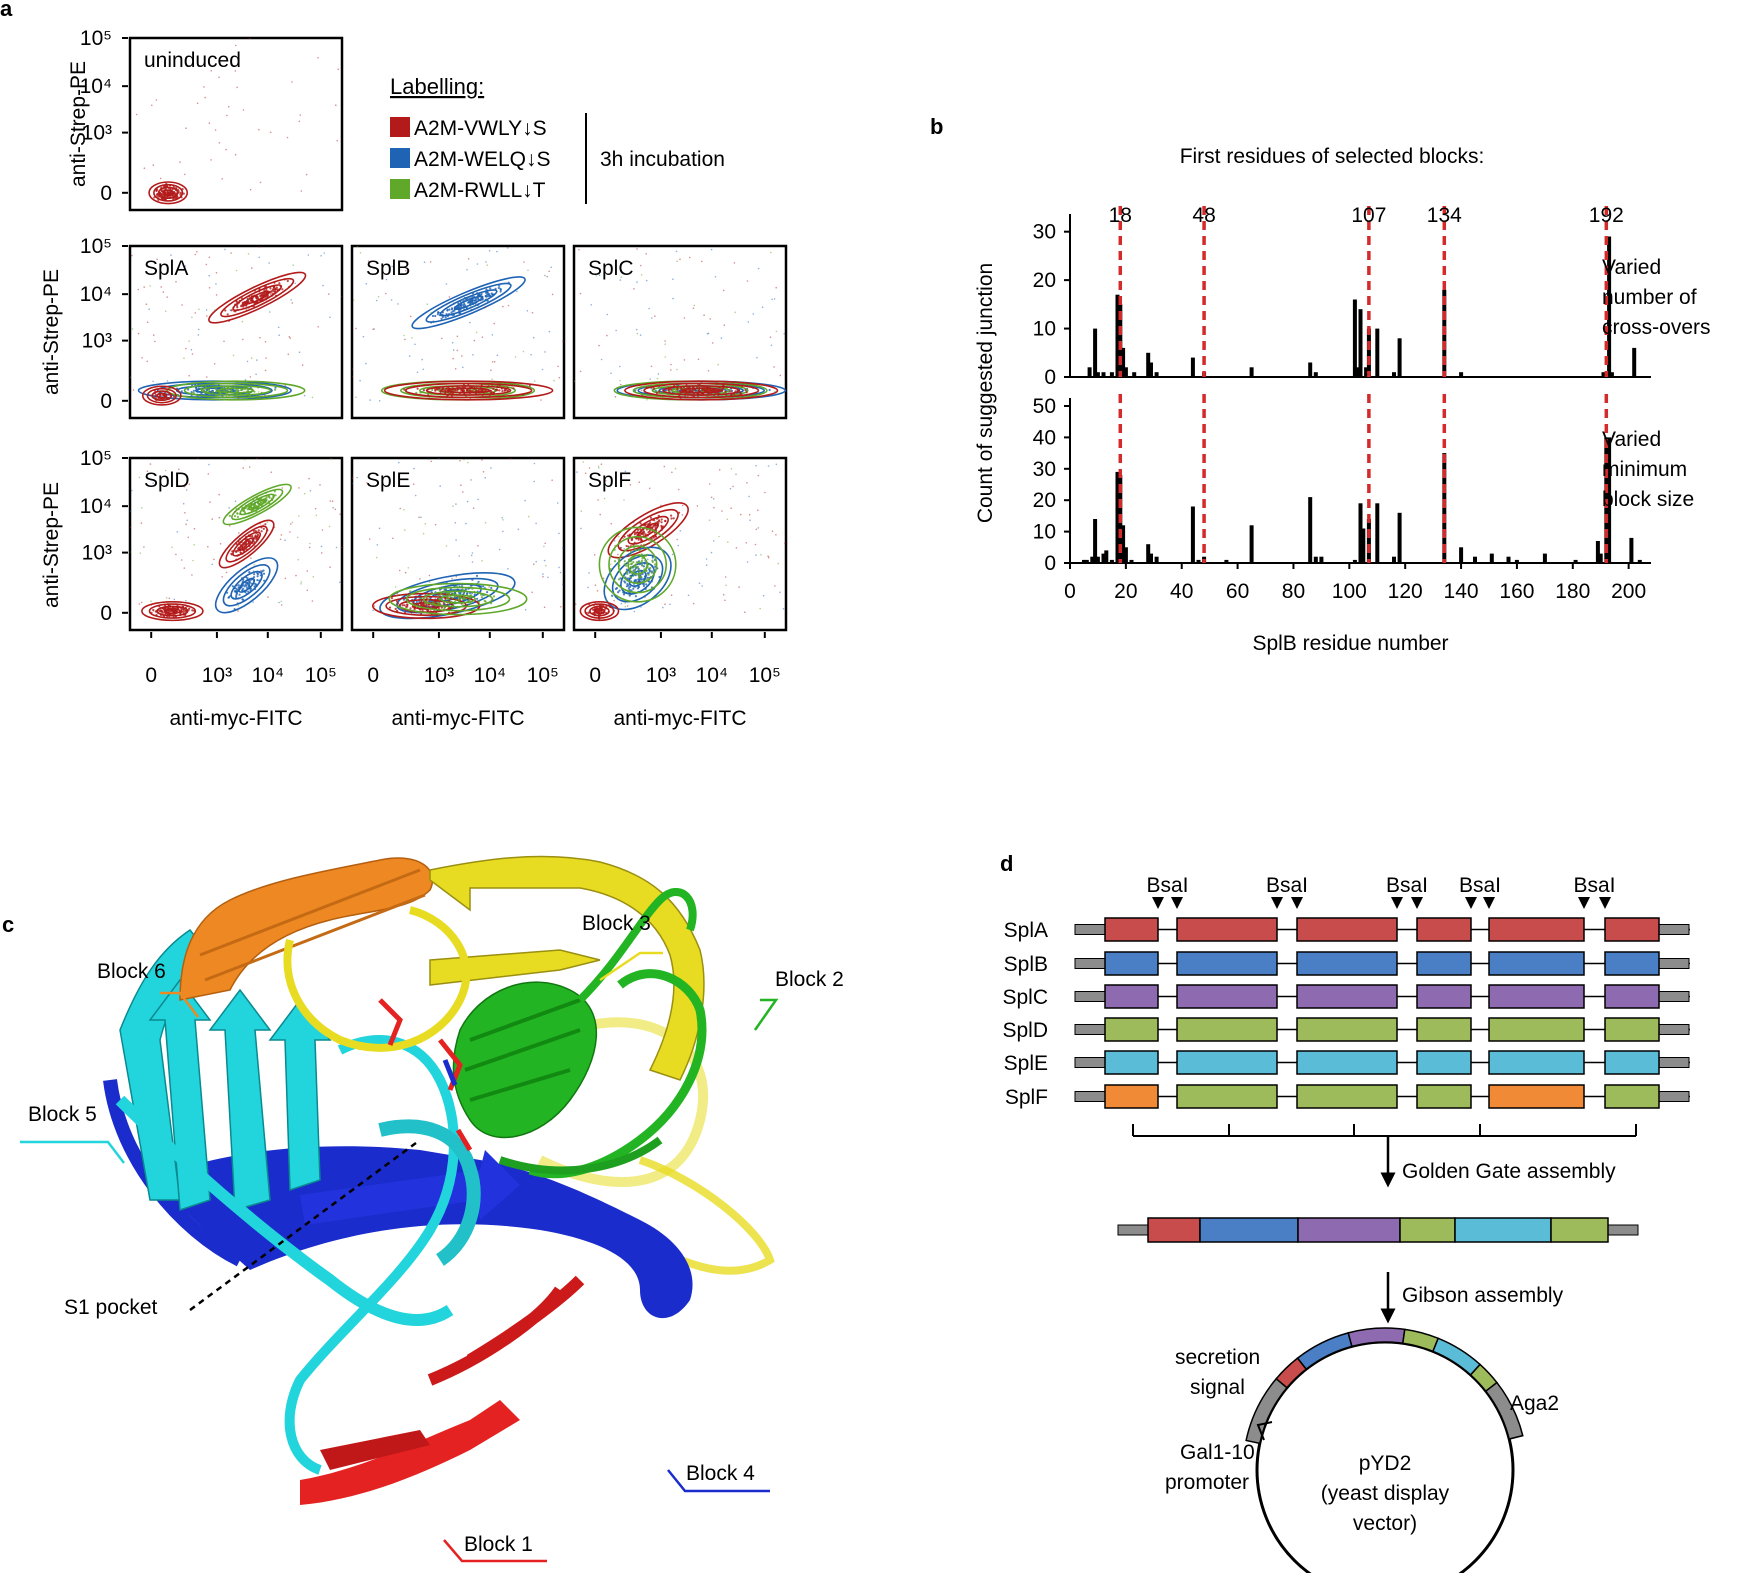 This screenshot has width=1750, height=1573. What do you see at coordinates (1631, 267) in the screenshot?
I see `top-chart-label-1: Varied` at bounding box center [1631, 267].